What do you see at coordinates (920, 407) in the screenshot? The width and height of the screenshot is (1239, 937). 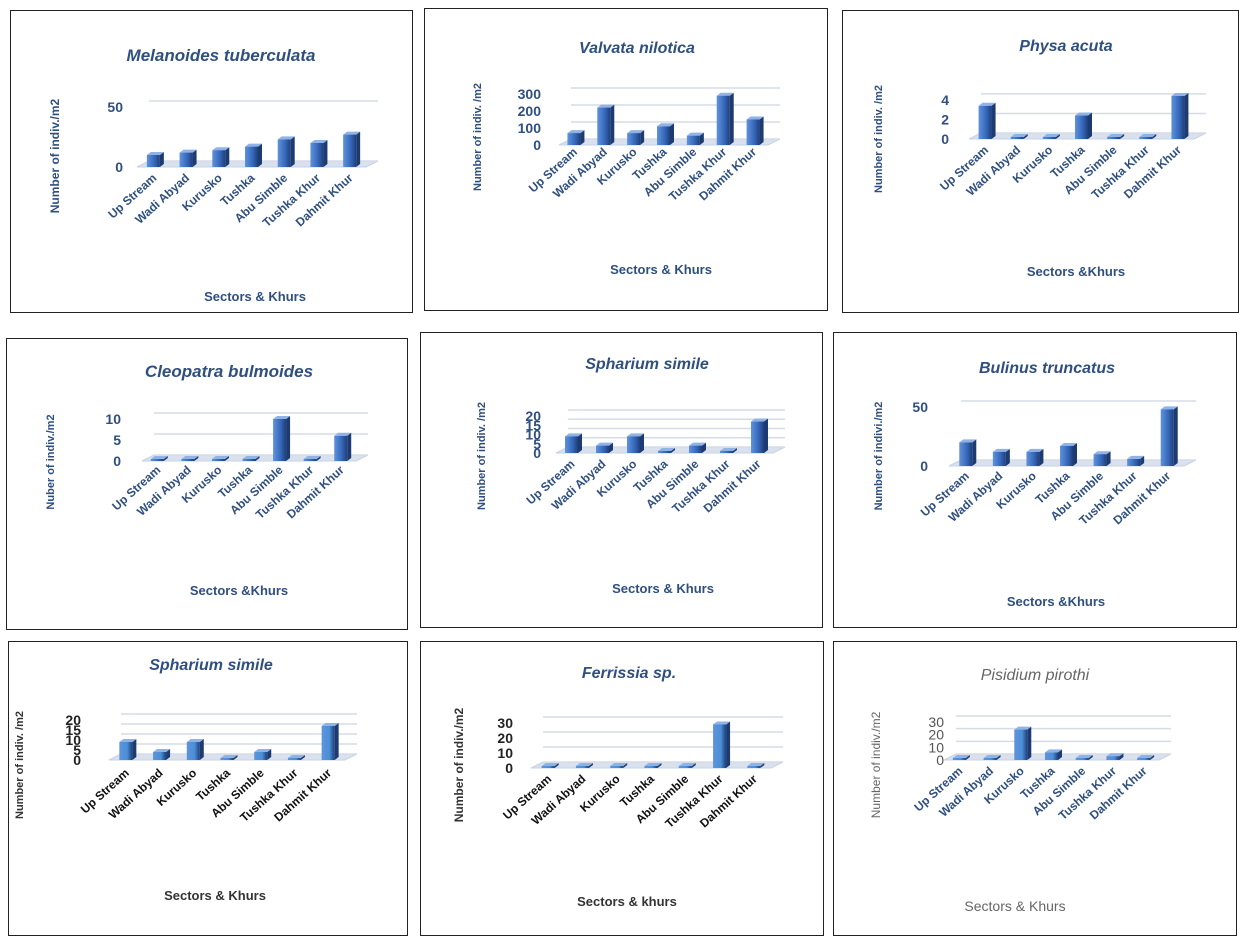 I see `y-tick-label: 50` at bounding box center [920, 407].